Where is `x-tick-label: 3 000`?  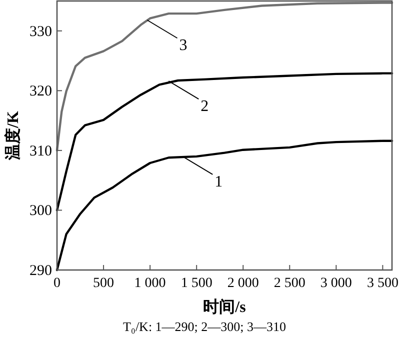 x-tick-label: 3 000 is located at coordinates (336, 283).